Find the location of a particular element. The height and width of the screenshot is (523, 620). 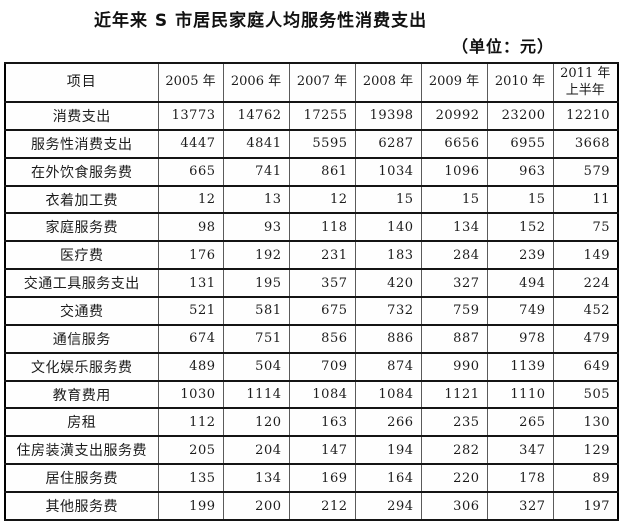

value-cell: 282 is located at coordinates (454, 450).